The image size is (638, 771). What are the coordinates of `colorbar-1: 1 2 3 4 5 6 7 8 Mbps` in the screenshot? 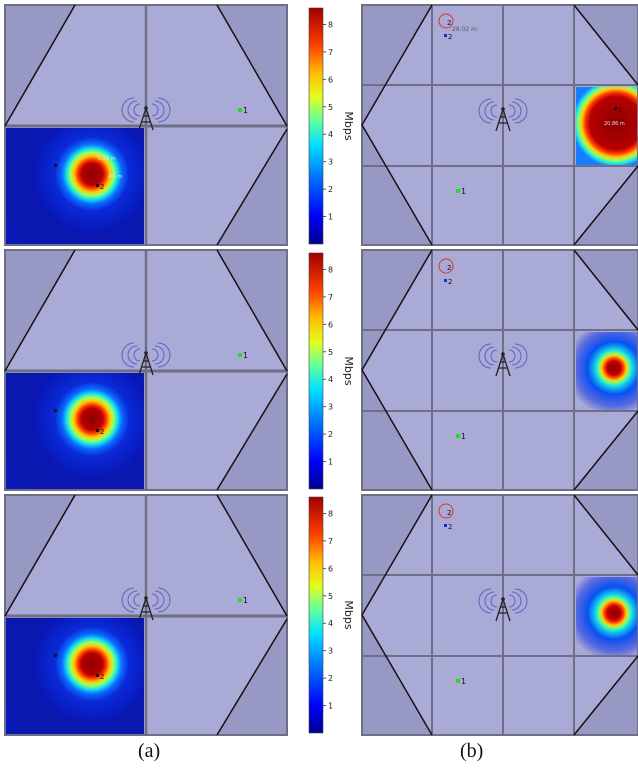 It's located at (331, 126).